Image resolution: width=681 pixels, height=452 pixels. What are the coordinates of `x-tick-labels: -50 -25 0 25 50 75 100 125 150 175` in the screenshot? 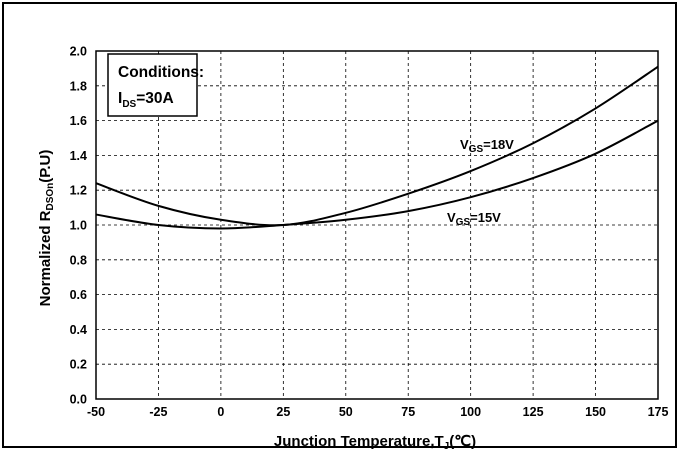 It's located at (378, 412).